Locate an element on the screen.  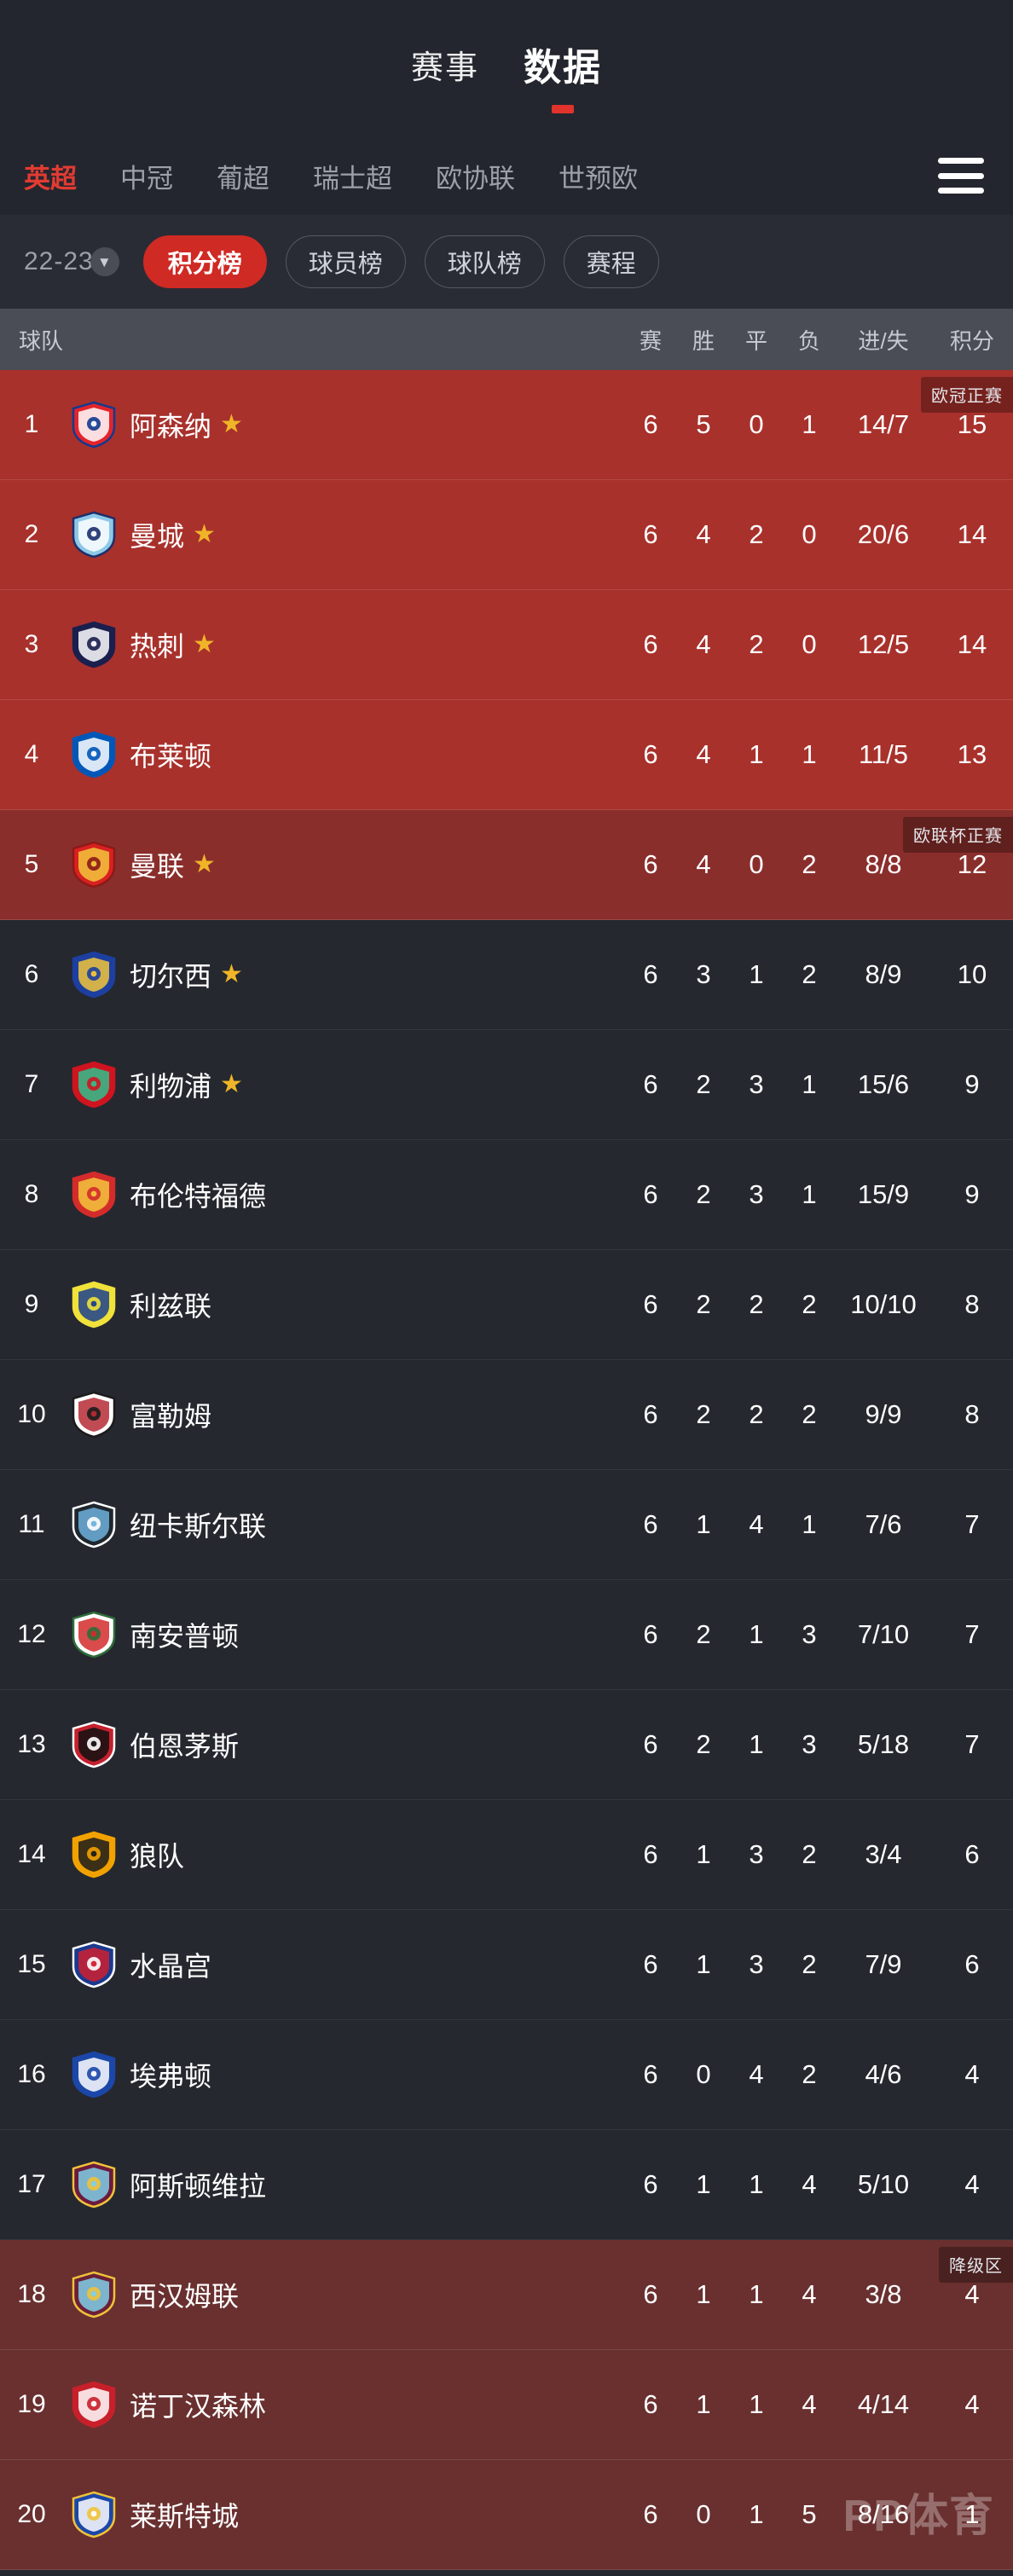
row-team-cell: 曼城 ★ is located at coordinates (343, 535).